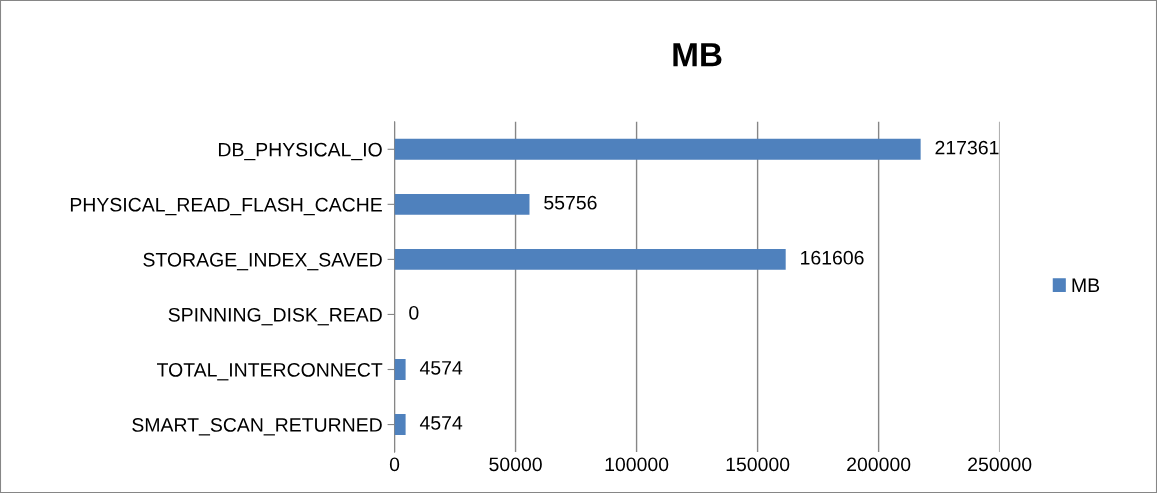  I want to click on x-tick-label: 200000, so click(879, 464).